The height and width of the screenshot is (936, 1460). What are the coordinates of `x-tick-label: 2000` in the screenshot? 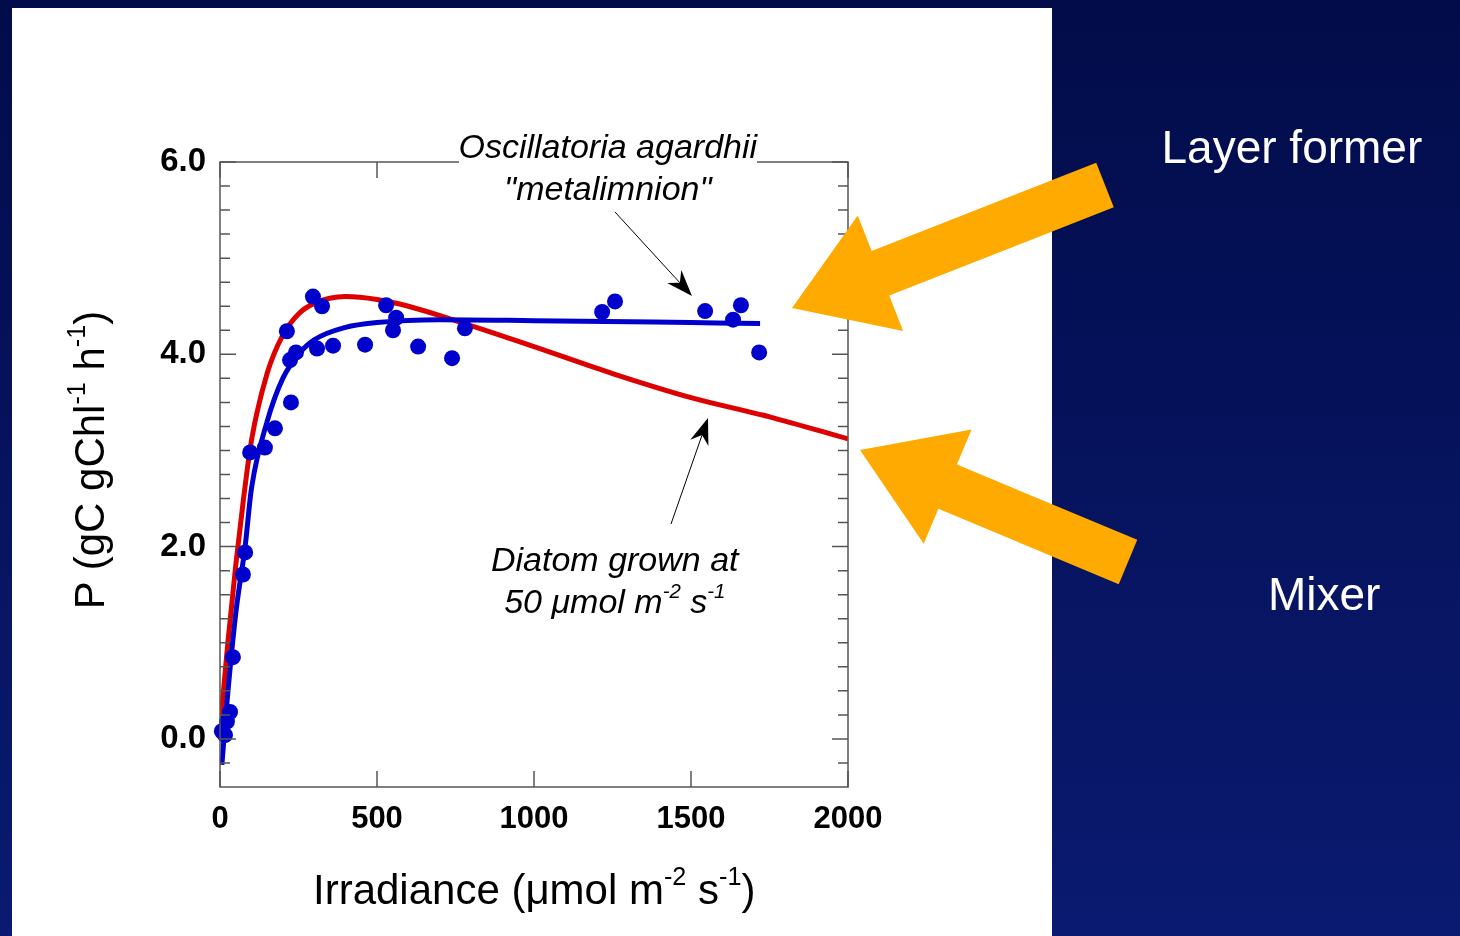 It's located at (848, 818).